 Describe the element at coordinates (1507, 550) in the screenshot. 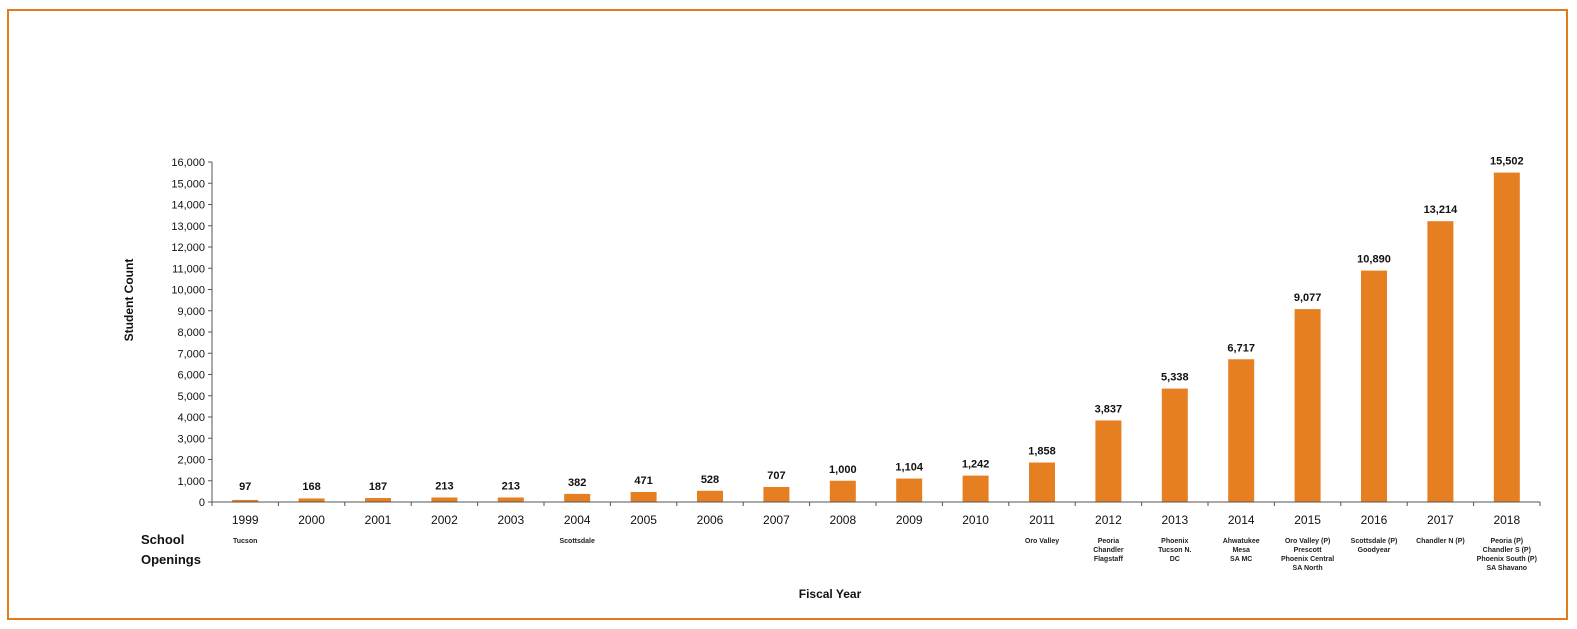

I see `school-opening-label: Chandler S (P)` at that location.